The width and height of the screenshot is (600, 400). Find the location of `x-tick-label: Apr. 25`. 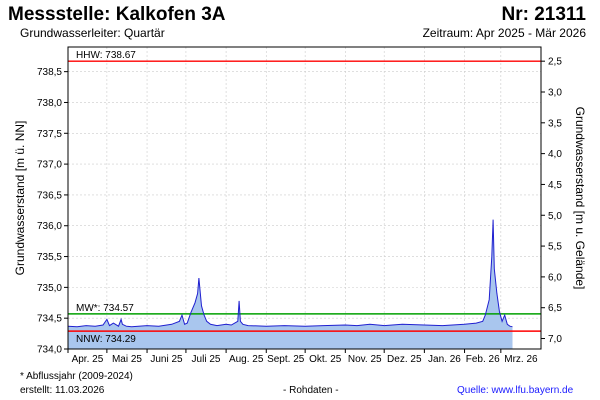

x-tick-label: Apr. 25 is located at coordinates (88, 359).